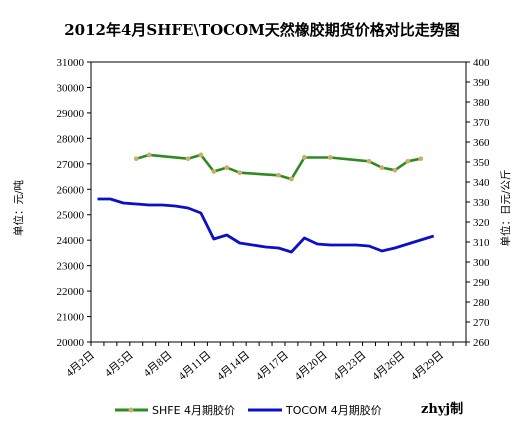 The image size is (525, 433). I want to click on right-y-tick-label: 400, so click(481, 63).